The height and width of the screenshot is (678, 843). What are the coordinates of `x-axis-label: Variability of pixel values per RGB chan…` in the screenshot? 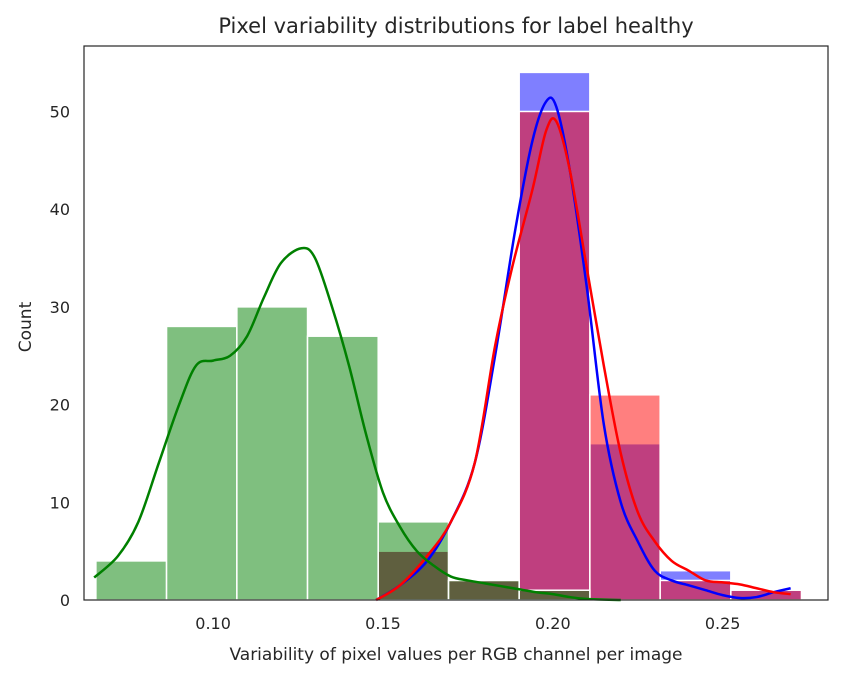 It's located at (455, 655).